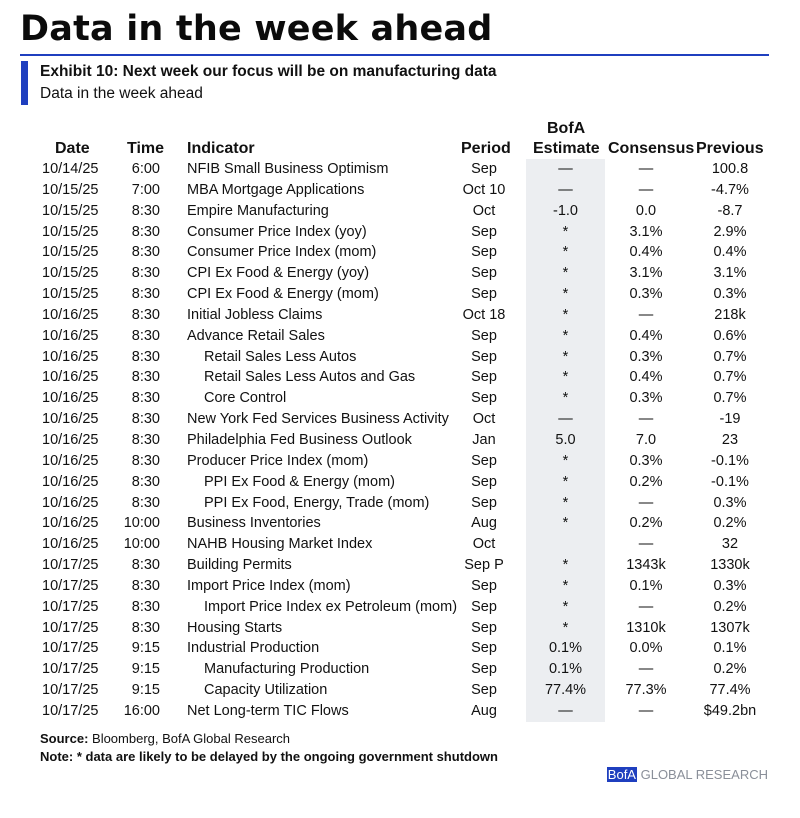  Describe the element at coordinates (276, 189) in the screenshot. I see `cell-indicator: MBA Mortgage Applications` at that location.